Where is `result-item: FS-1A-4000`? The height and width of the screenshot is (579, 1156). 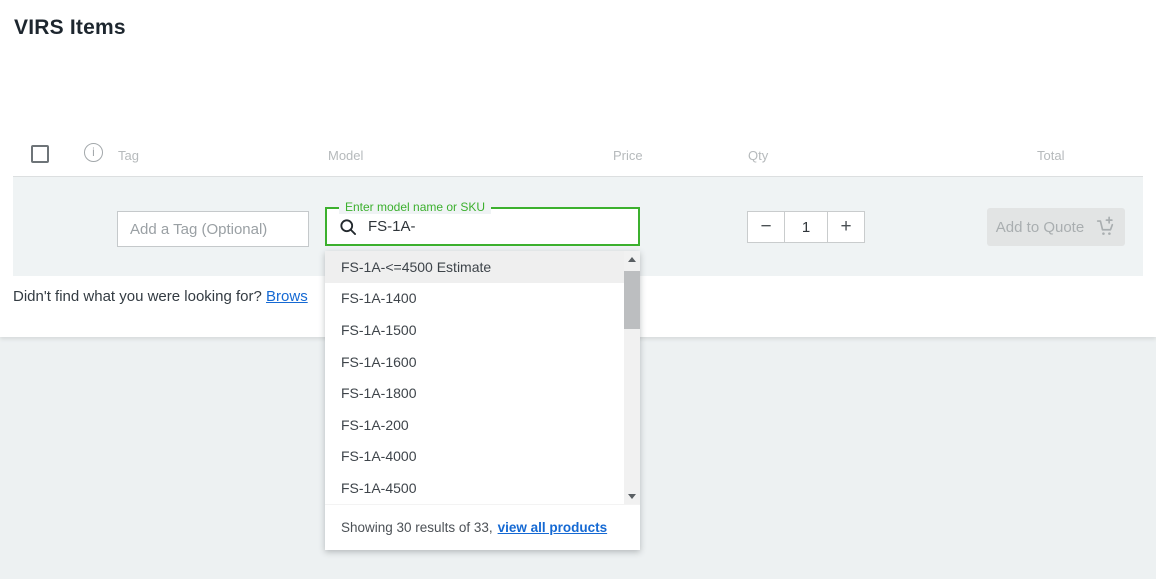 result-item: FS-1A-4000 is located at coordinates (379, 456).